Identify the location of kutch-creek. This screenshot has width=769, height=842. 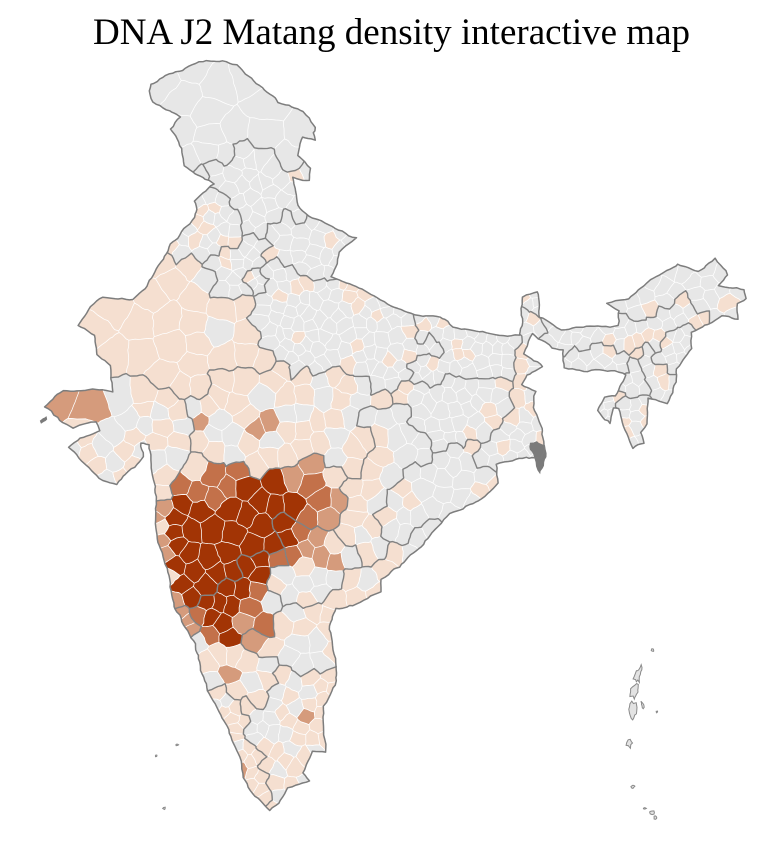
(43, 420).